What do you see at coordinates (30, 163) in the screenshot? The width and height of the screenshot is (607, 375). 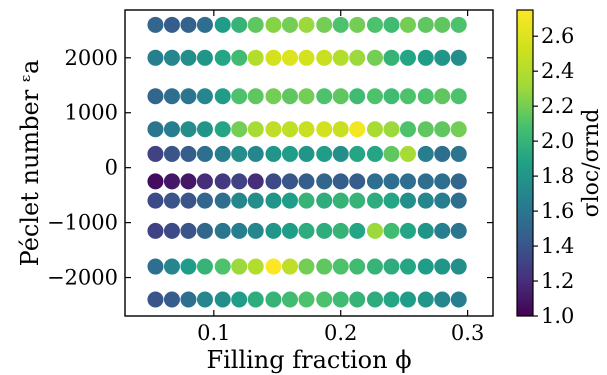 I see `y-axis-label: Péclet number ᵋa` at bounding box center [30, 163].